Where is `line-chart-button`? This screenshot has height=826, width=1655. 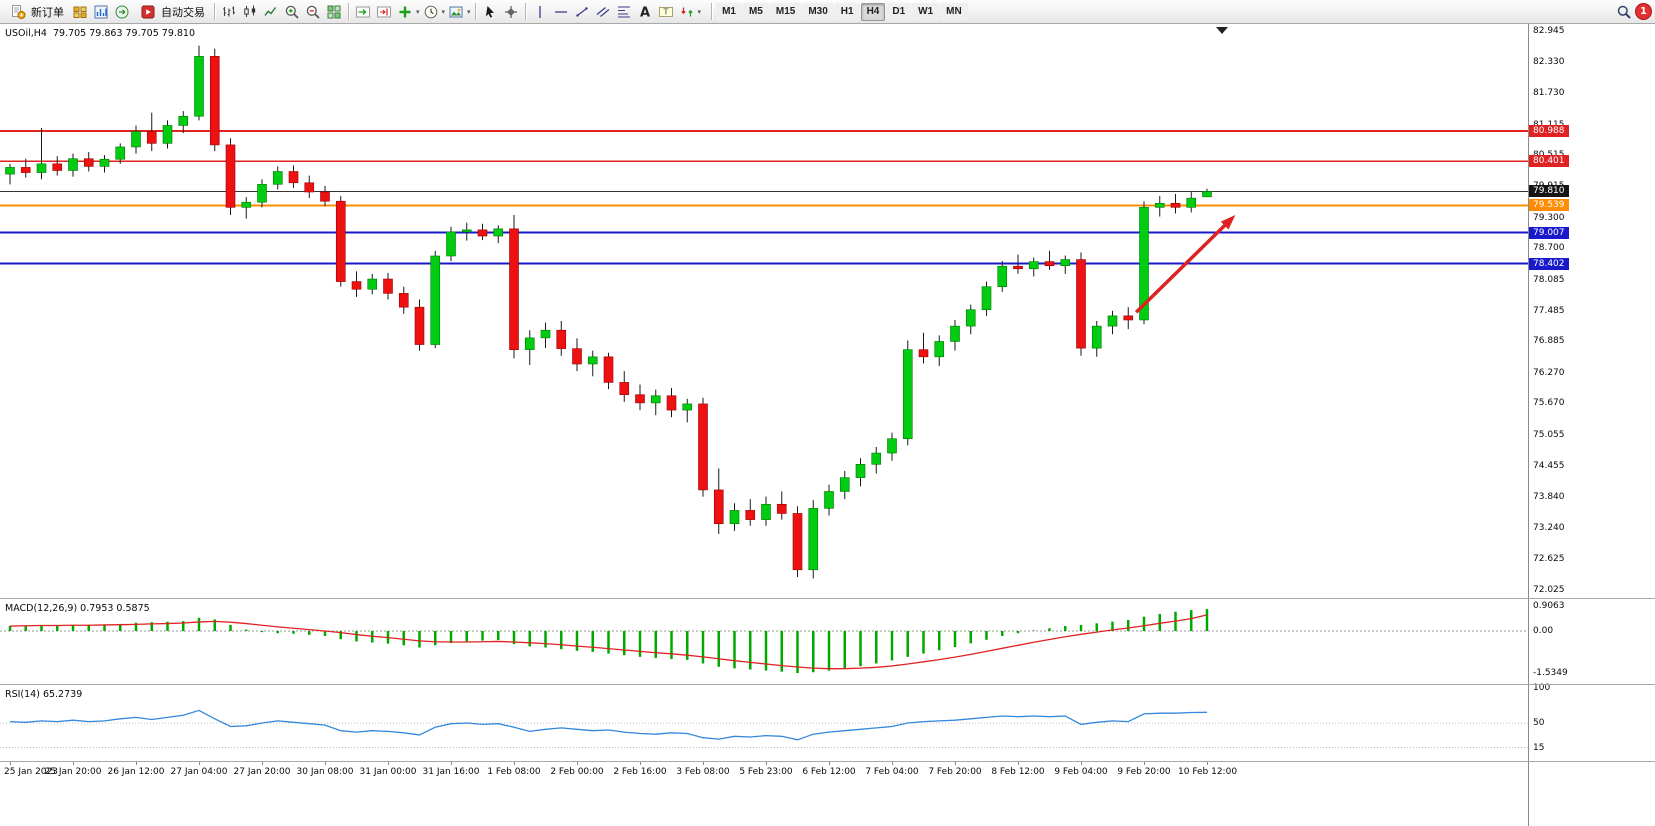 line-chart-button is located at coordinates (271, 12).